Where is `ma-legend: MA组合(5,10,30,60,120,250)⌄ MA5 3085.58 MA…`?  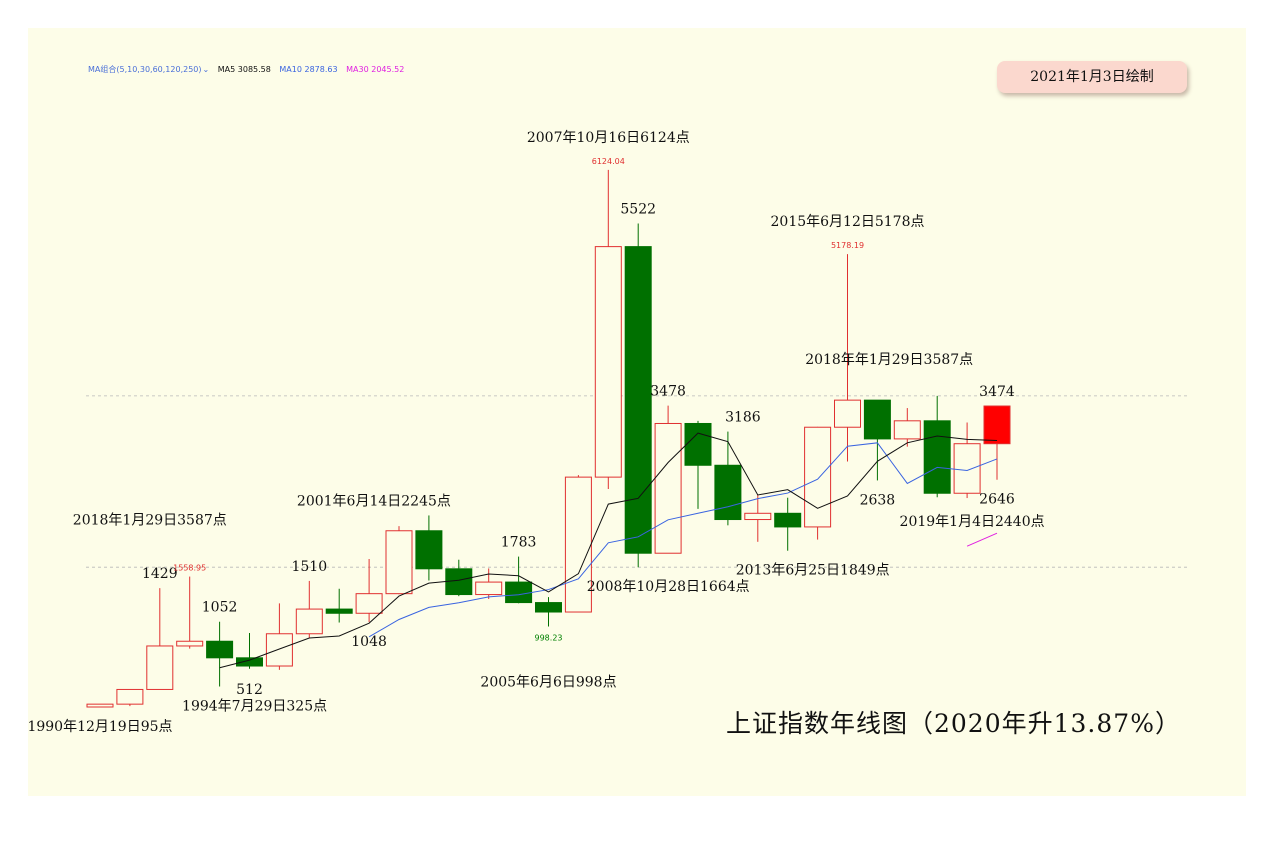 ma-legend: MA组合(5,10,30,60,120,250)⌄ MA5 3085.58 MA… is located at coordinates (249, 69).